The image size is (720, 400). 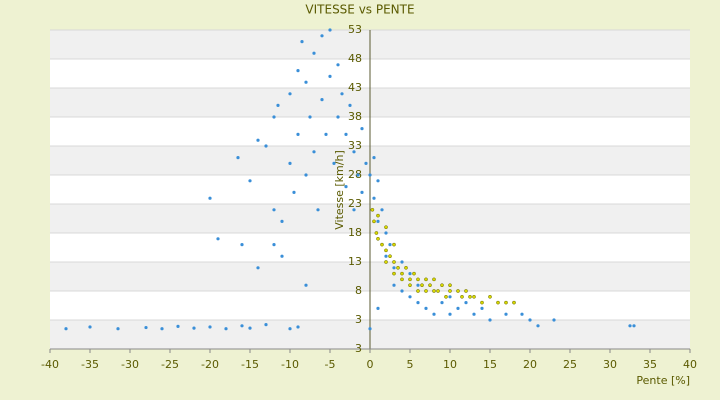 I want to click on y-tick-label: 13, so click(x=355, y=261).